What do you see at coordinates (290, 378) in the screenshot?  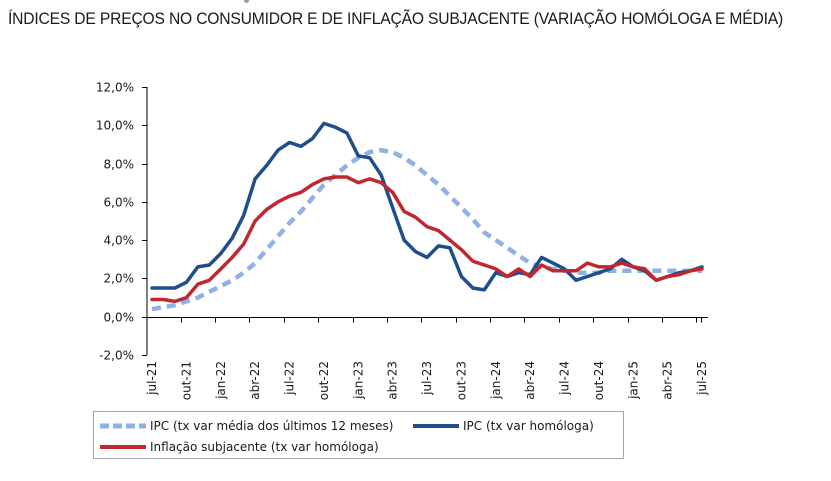 I see `x-tick-label: jul-22` at bounding box center [290, 378].